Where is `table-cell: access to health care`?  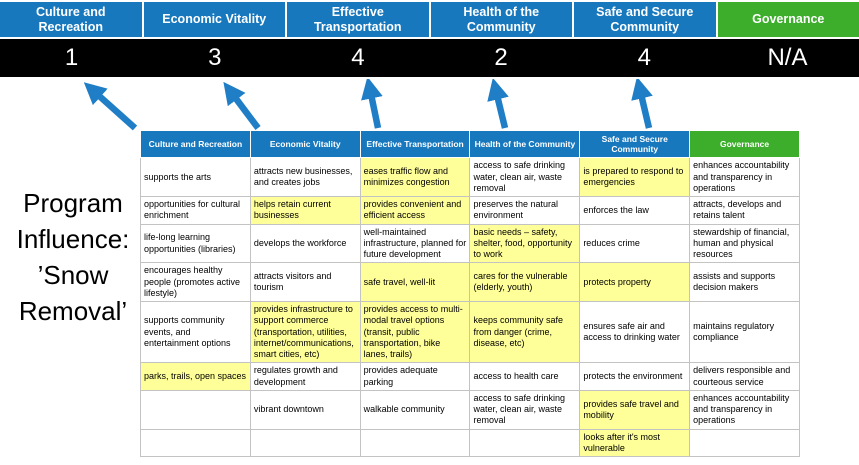 table-cell: access to health care is located at coordinates (525, 376).